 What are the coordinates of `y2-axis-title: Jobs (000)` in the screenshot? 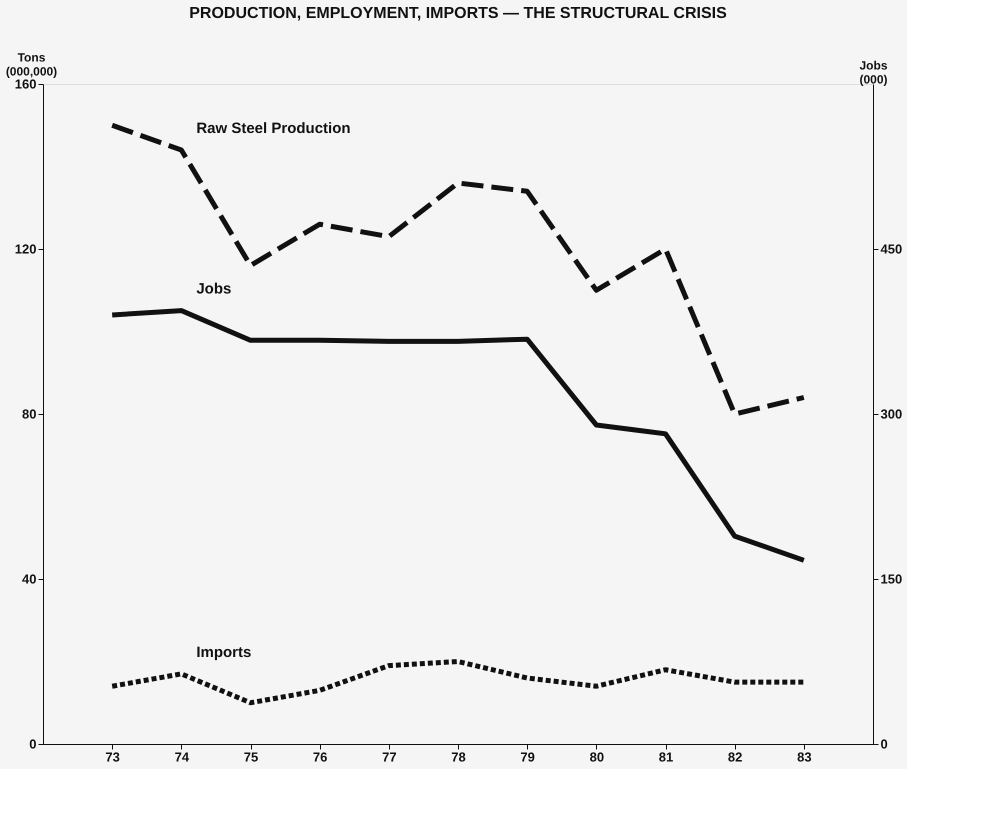 It's located at (873, 72).